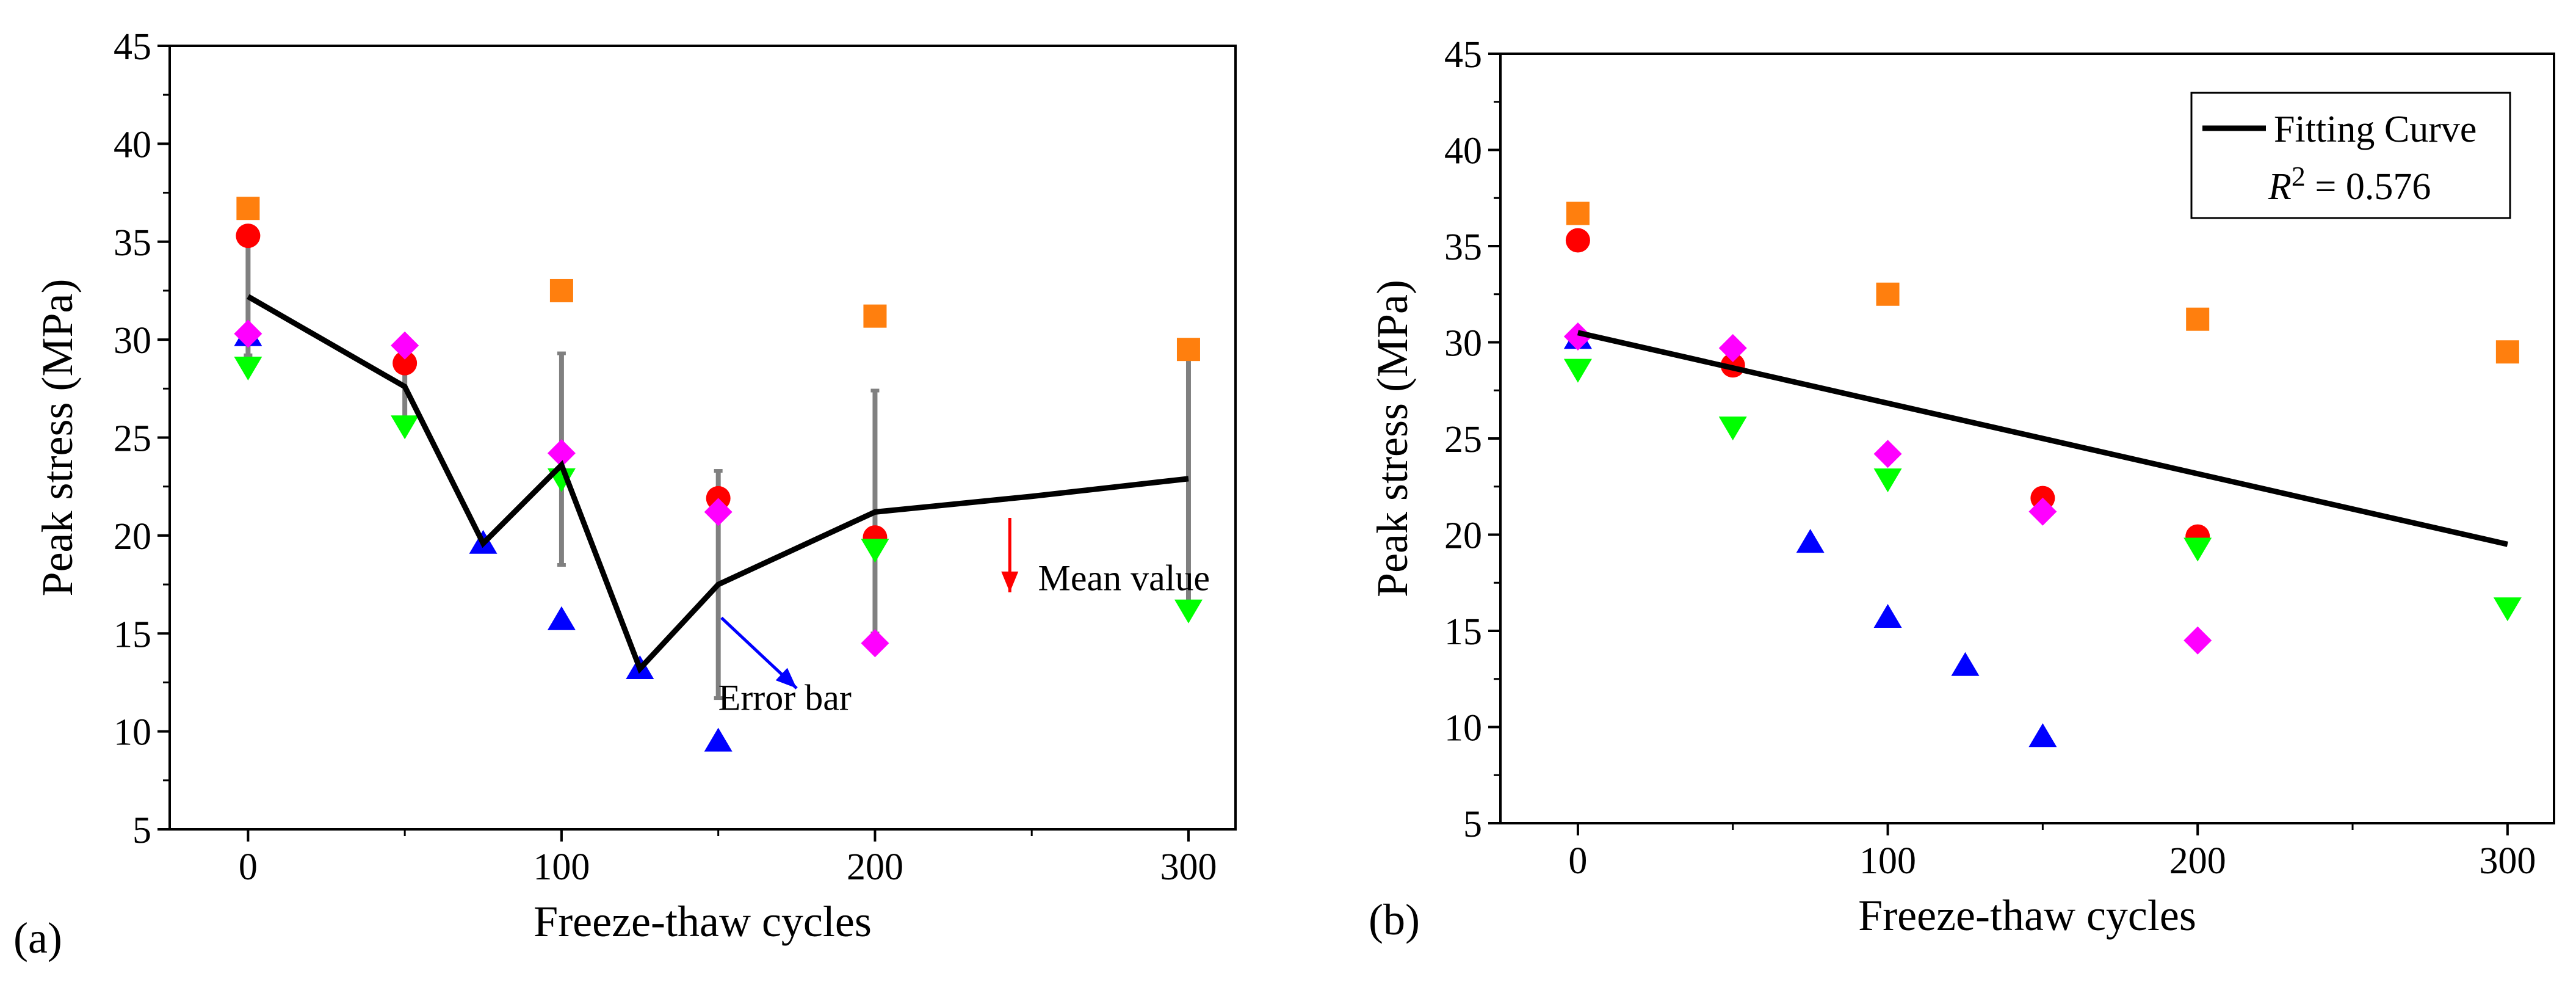 The image size is (2576, 982). Describe the element at coordinates (2042, 438) in the screenshot. I see `fit-line` at that location.